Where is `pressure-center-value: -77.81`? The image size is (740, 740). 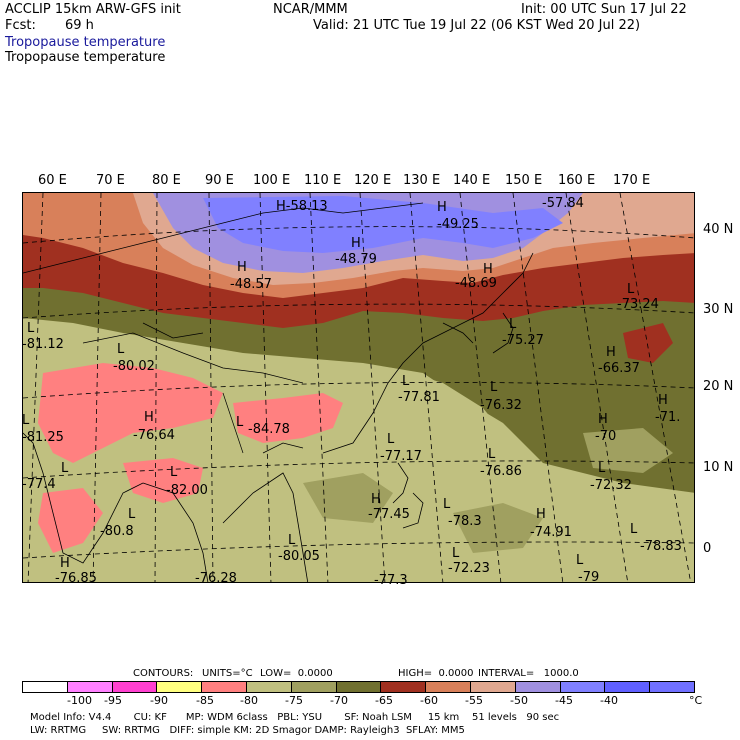 pressure-center-value: -77.81 is located at coordinates (419, 397).